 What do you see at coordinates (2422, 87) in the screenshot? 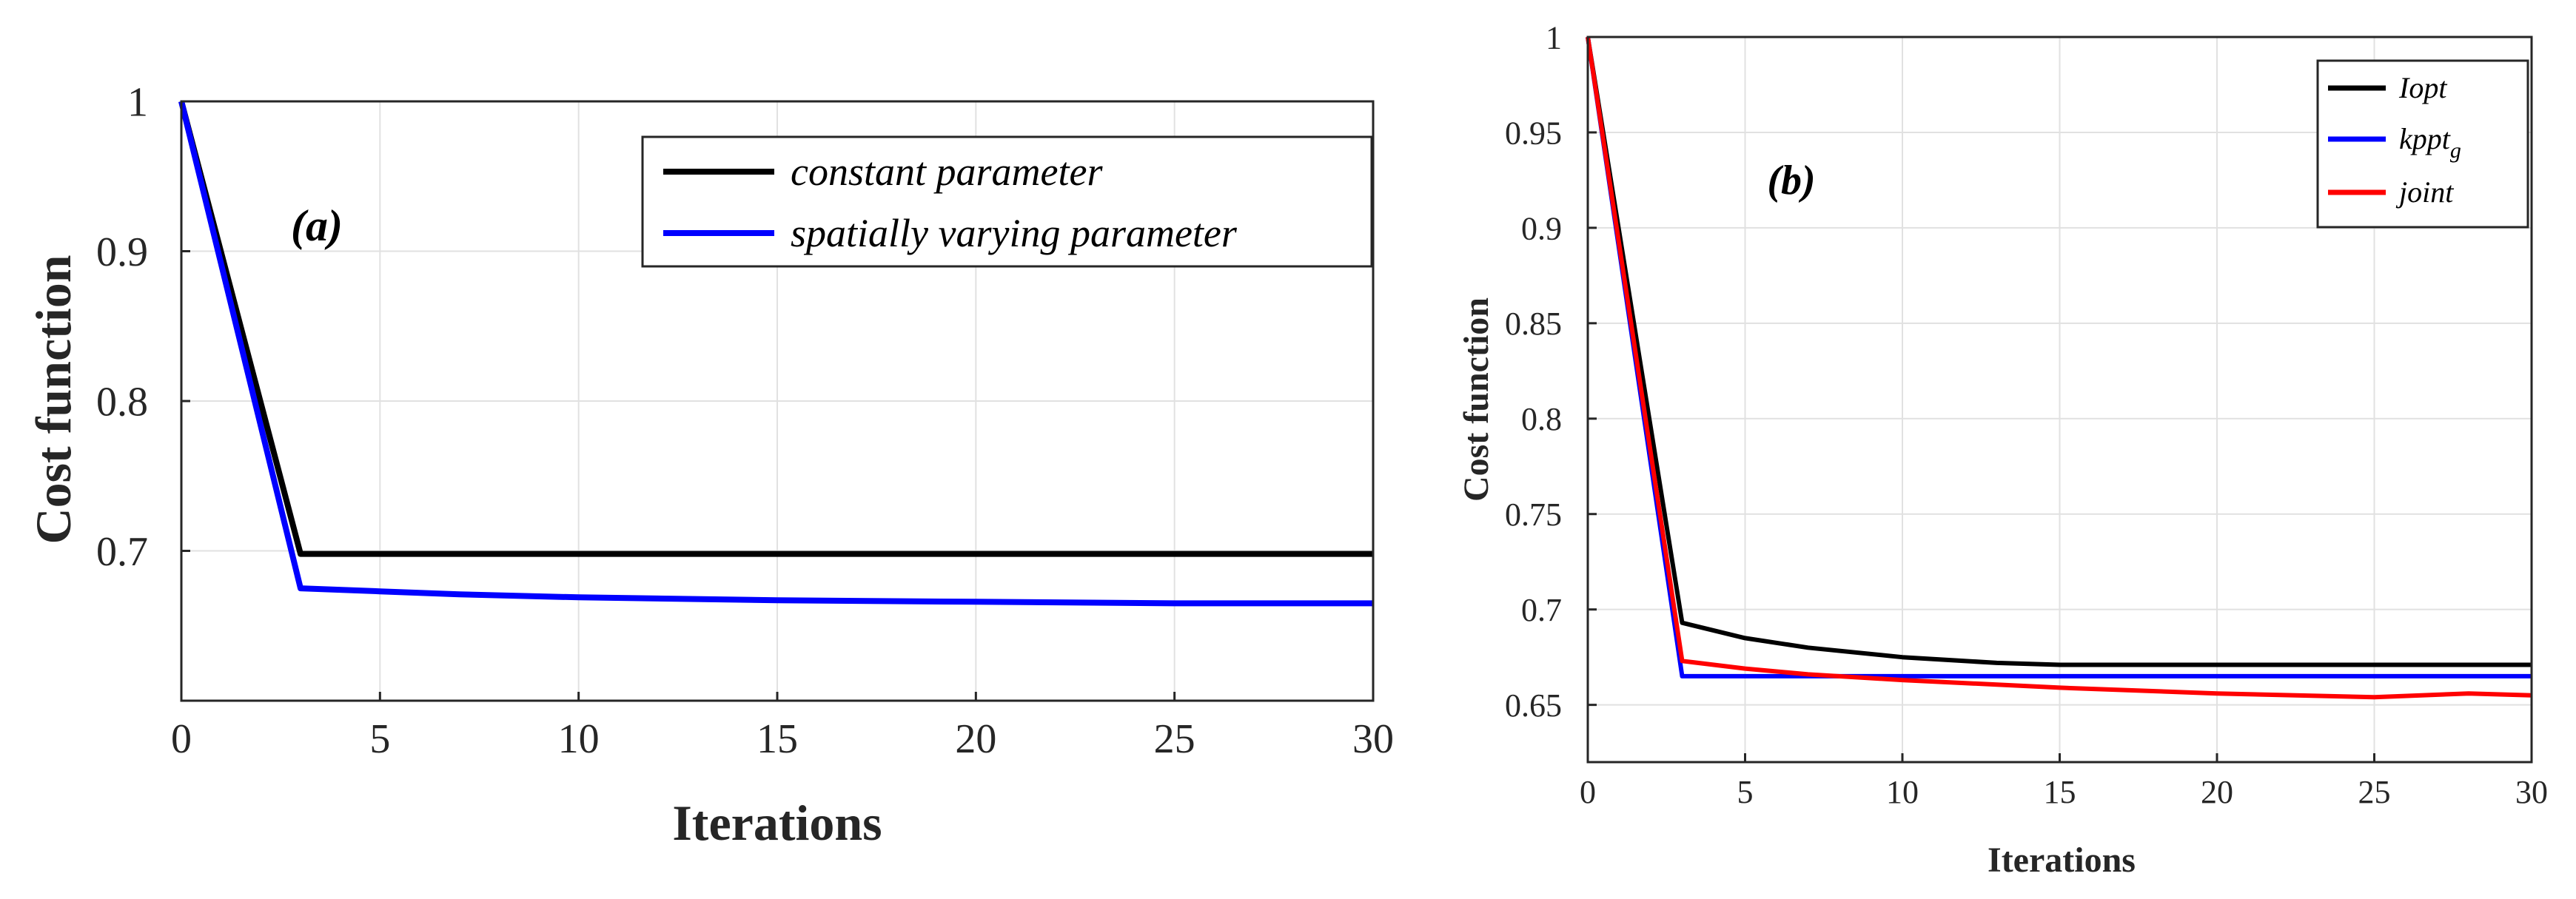
I see `legend-entry: Iopt` at bounding box center [2422, 87].